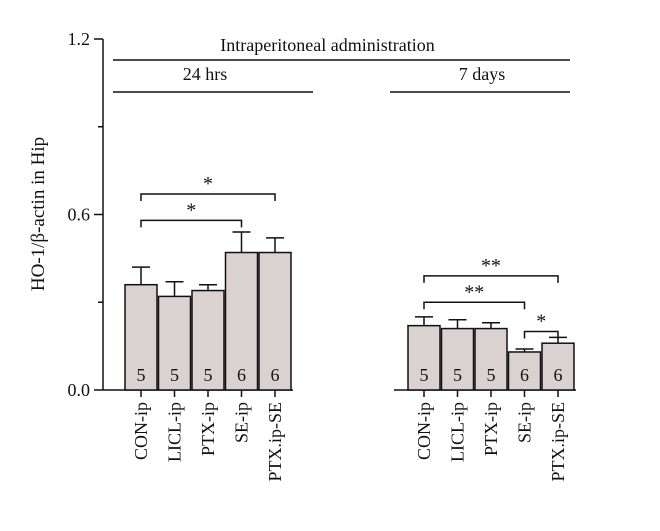 This screenshot has height=531, width=660. Describe the element at coordinates (205, 74) in the screenshot. I see `group-label: 24 hrs` at that location.